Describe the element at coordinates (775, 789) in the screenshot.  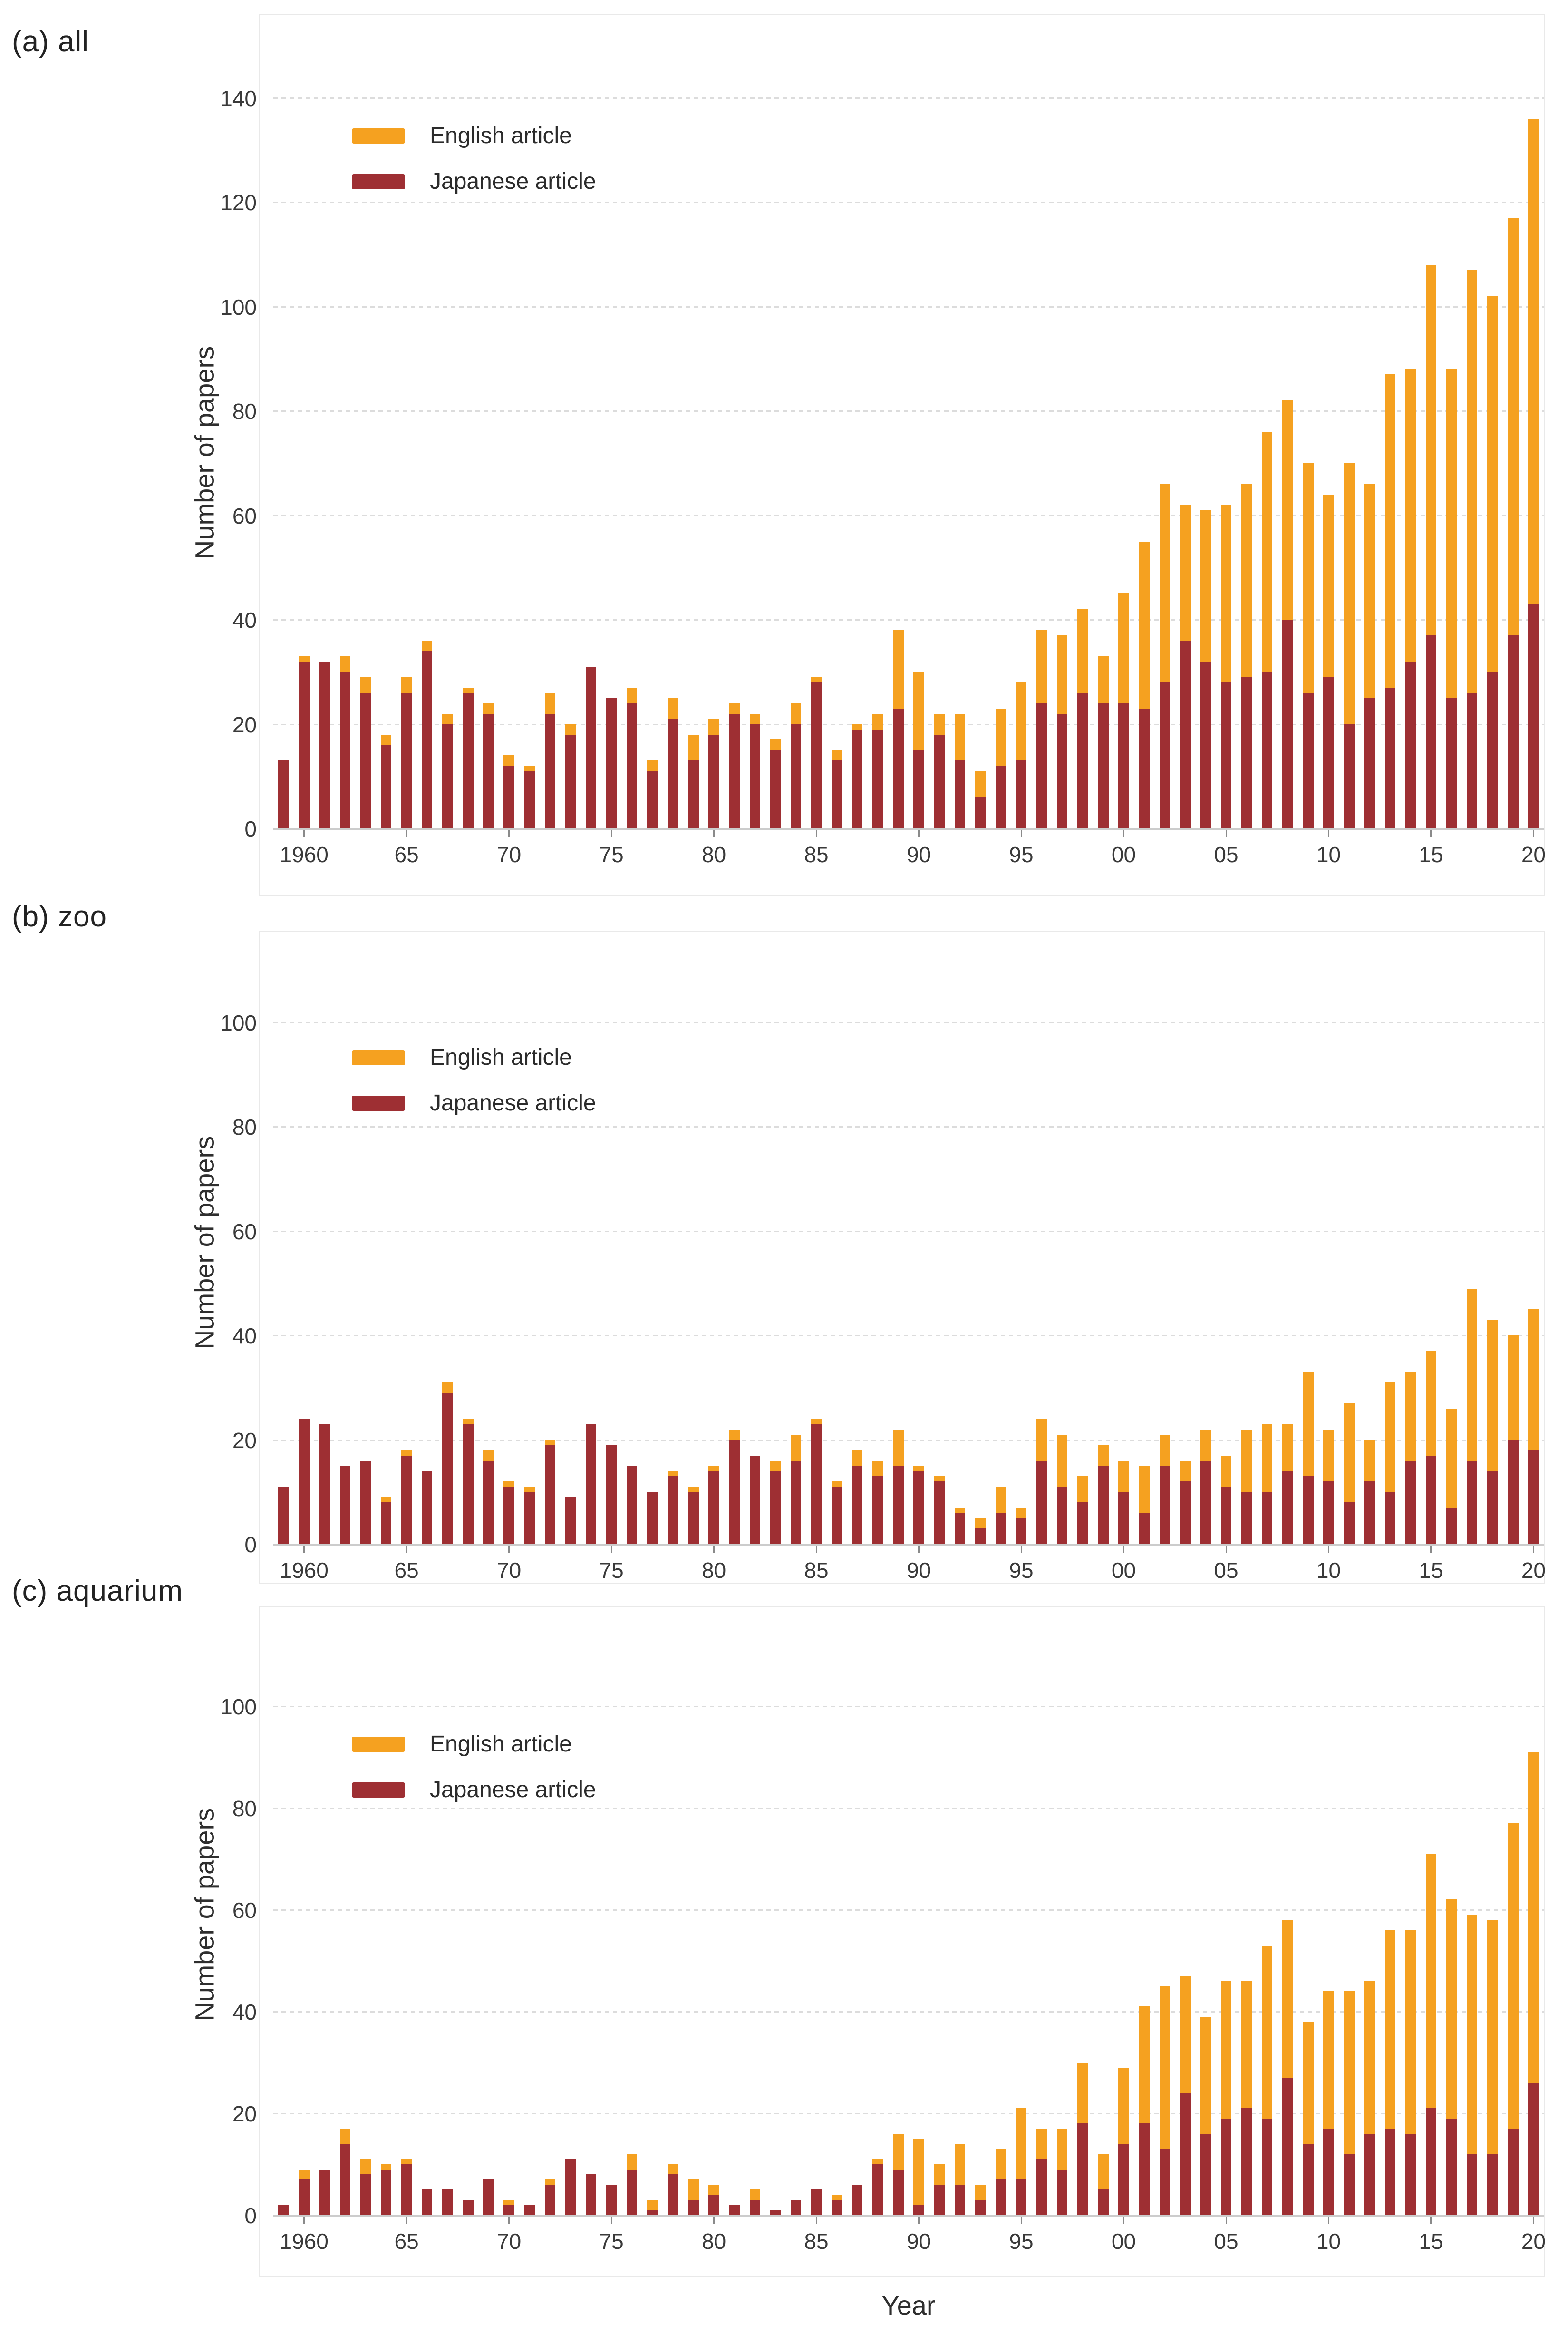
I see `bar-japanese-a-1983` at that location.